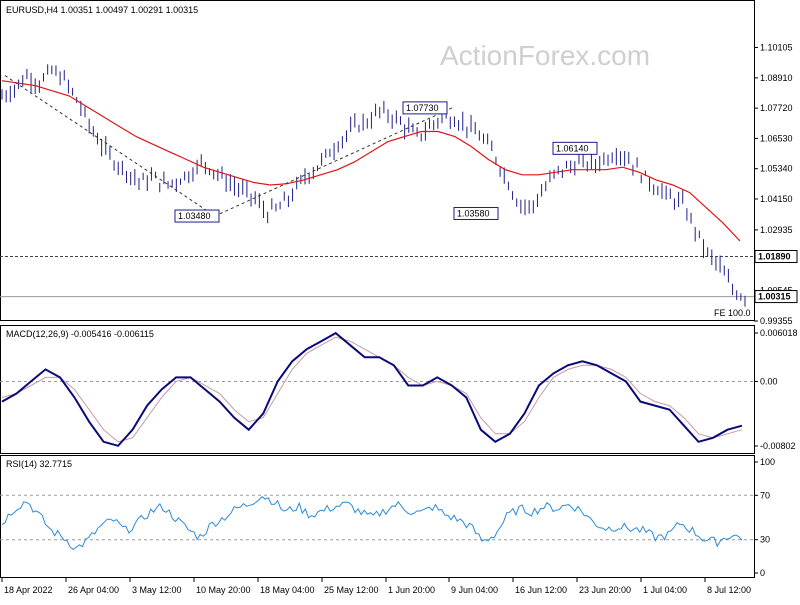 Image resolution: width=800 pixels, height=605 pixels. I want to click on price-tick-label: 1.07720, so click(776, 108).